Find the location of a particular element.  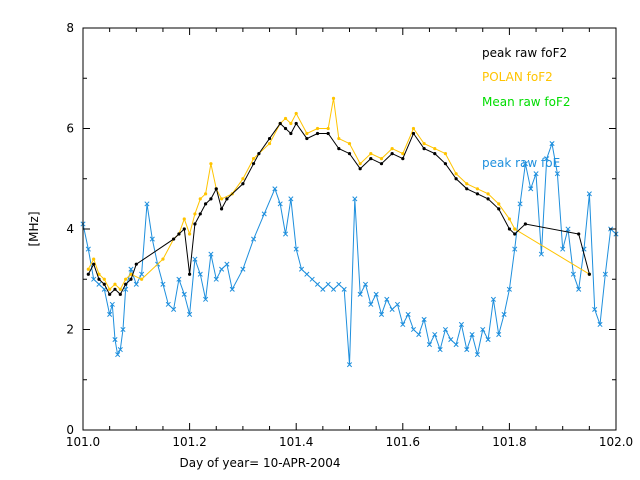

y-tick-label: 8 is located at coordinates (70, 28).